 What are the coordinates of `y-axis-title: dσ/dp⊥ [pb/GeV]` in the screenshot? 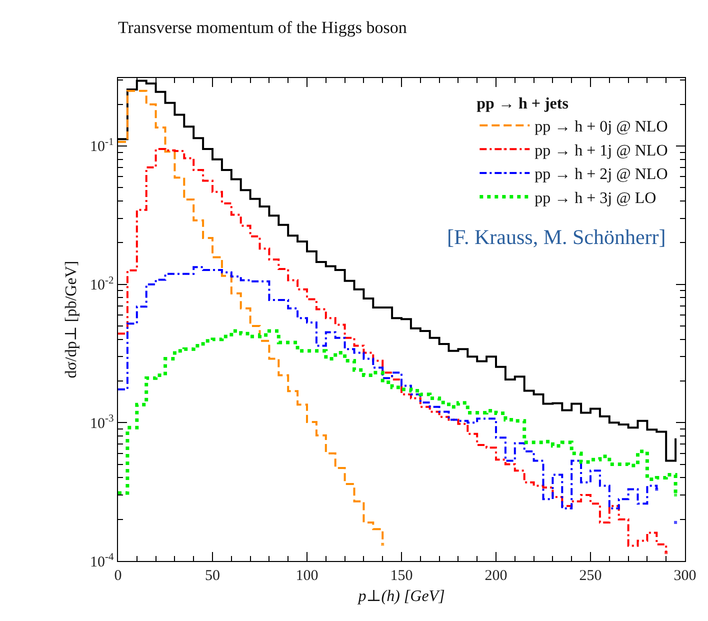 It's located at (71, 319).